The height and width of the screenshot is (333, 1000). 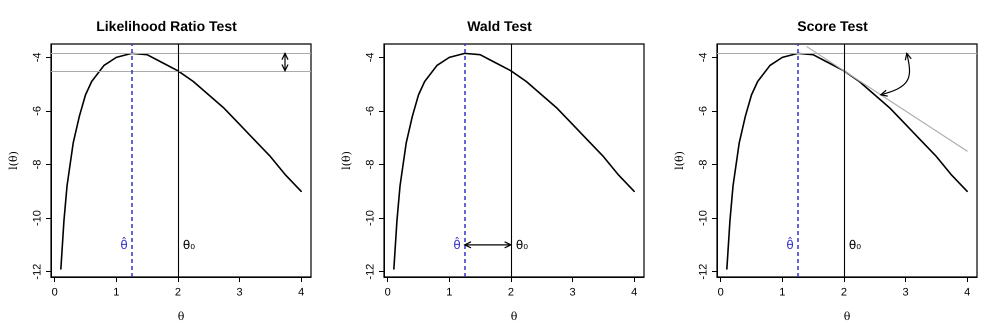 What do you see at coordinates (832, 26) in the screenshot?
I see `chart-title: Score Test` at bounding box center [832, 26].